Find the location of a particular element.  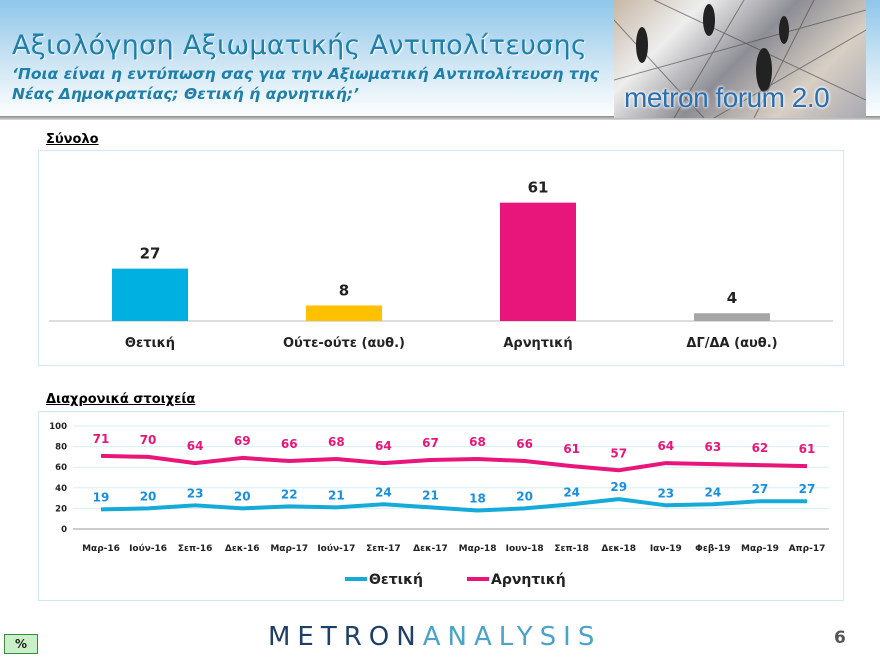

metron-analysis-logo: METRONANALYSIS is located at coordinates (434, 637).